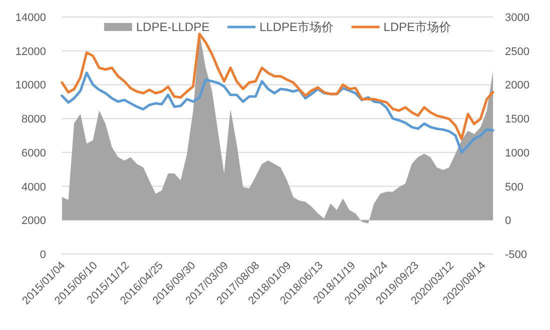 This screenshot has width=550, height=330. What do you see at coordinates (517, 86) in the screenshot?
I see `y2-tick-label: 2000` at bounding box center [517, 86].